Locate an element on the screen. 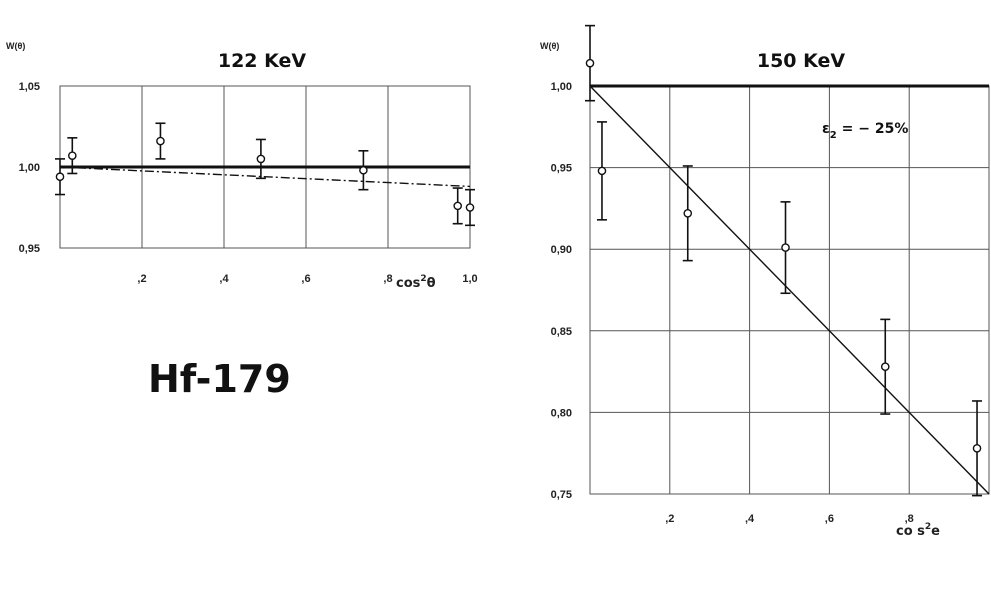 Image resolution: width=991 pixels, height=607 pixels. chart-title: 122 KeV is located at coordinates (262, 61).